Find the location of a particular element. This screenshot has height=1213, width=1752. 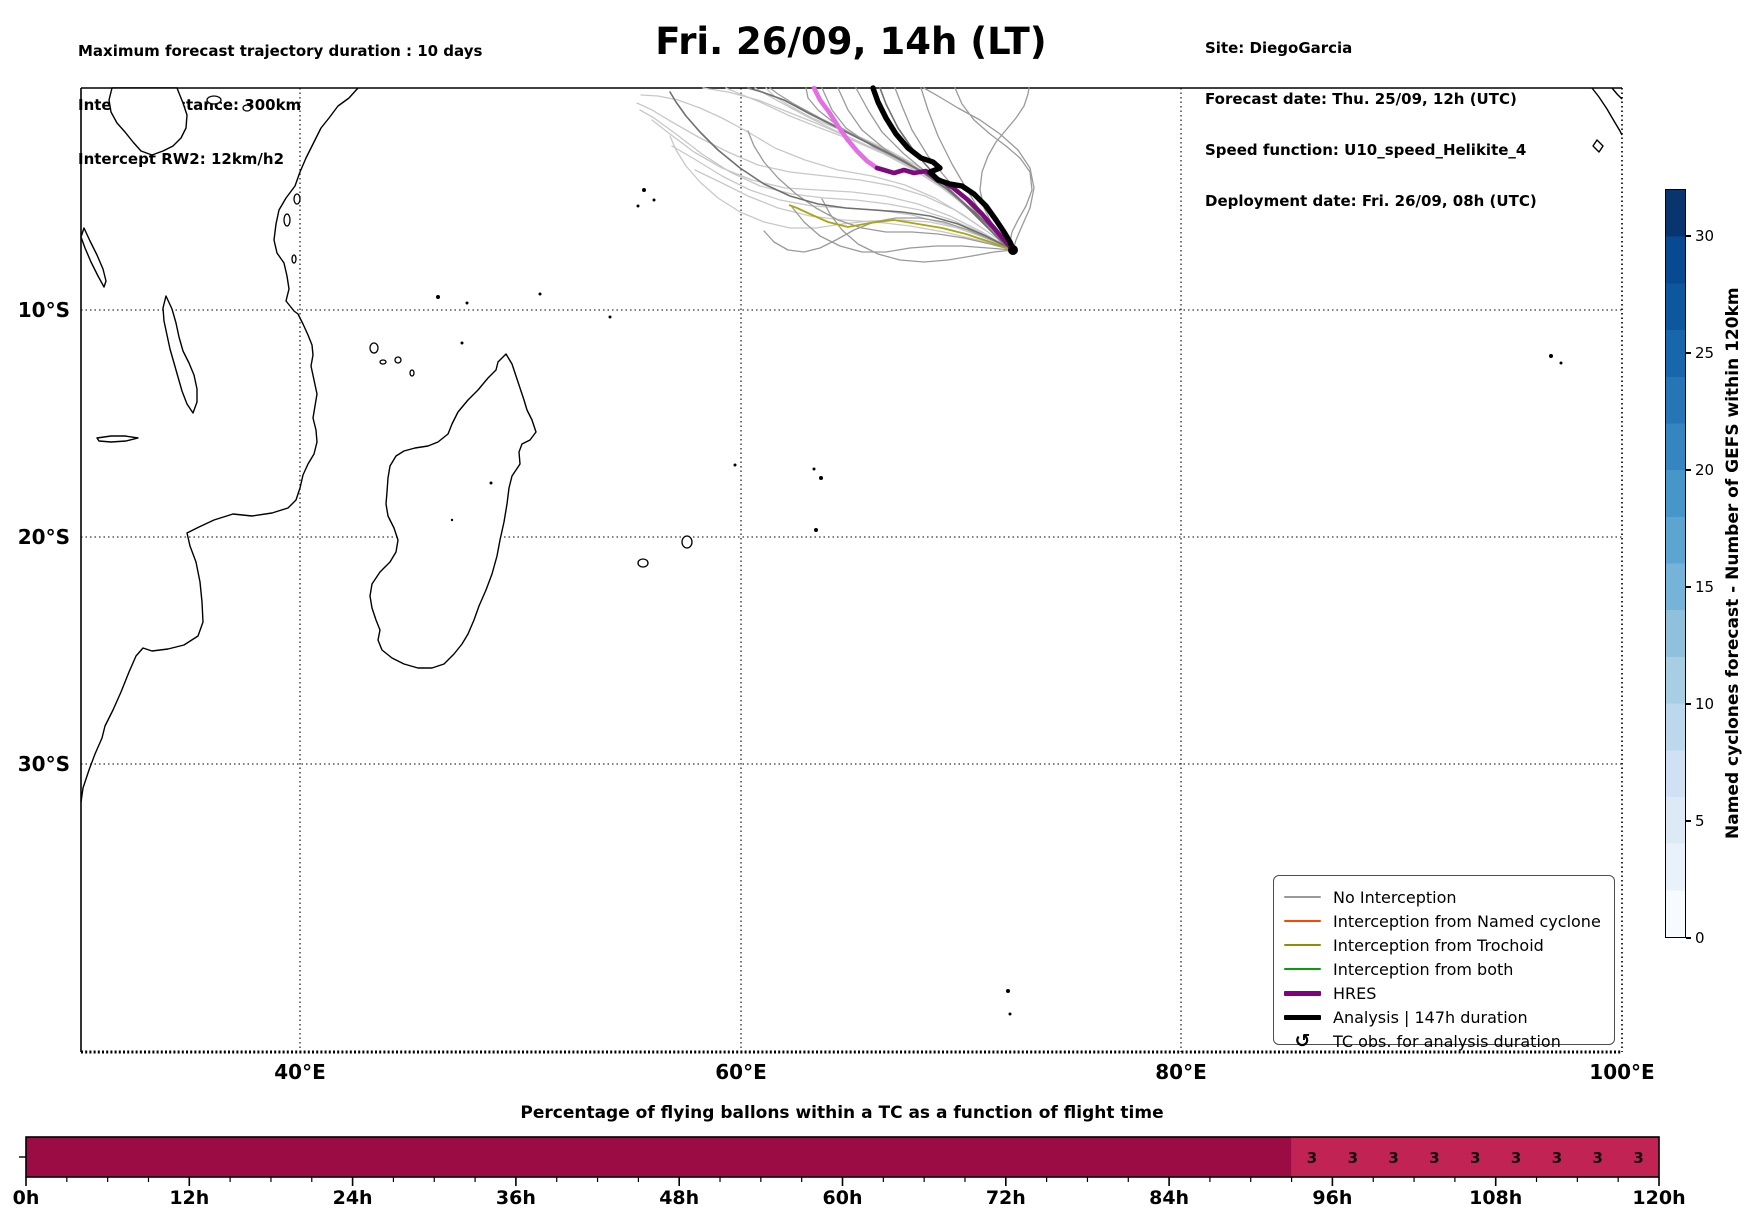

lat-tick-label: 10°S is located at coordinates (43, 310).